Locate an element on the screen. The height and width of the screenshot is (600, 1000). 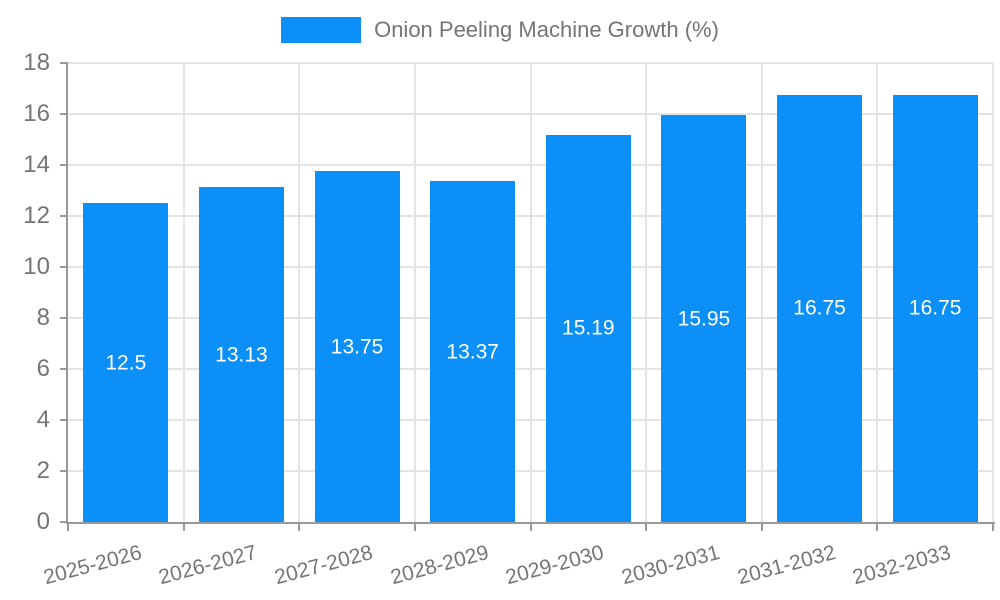
y-tick-label: 6 is located at coordinates (43, 368).